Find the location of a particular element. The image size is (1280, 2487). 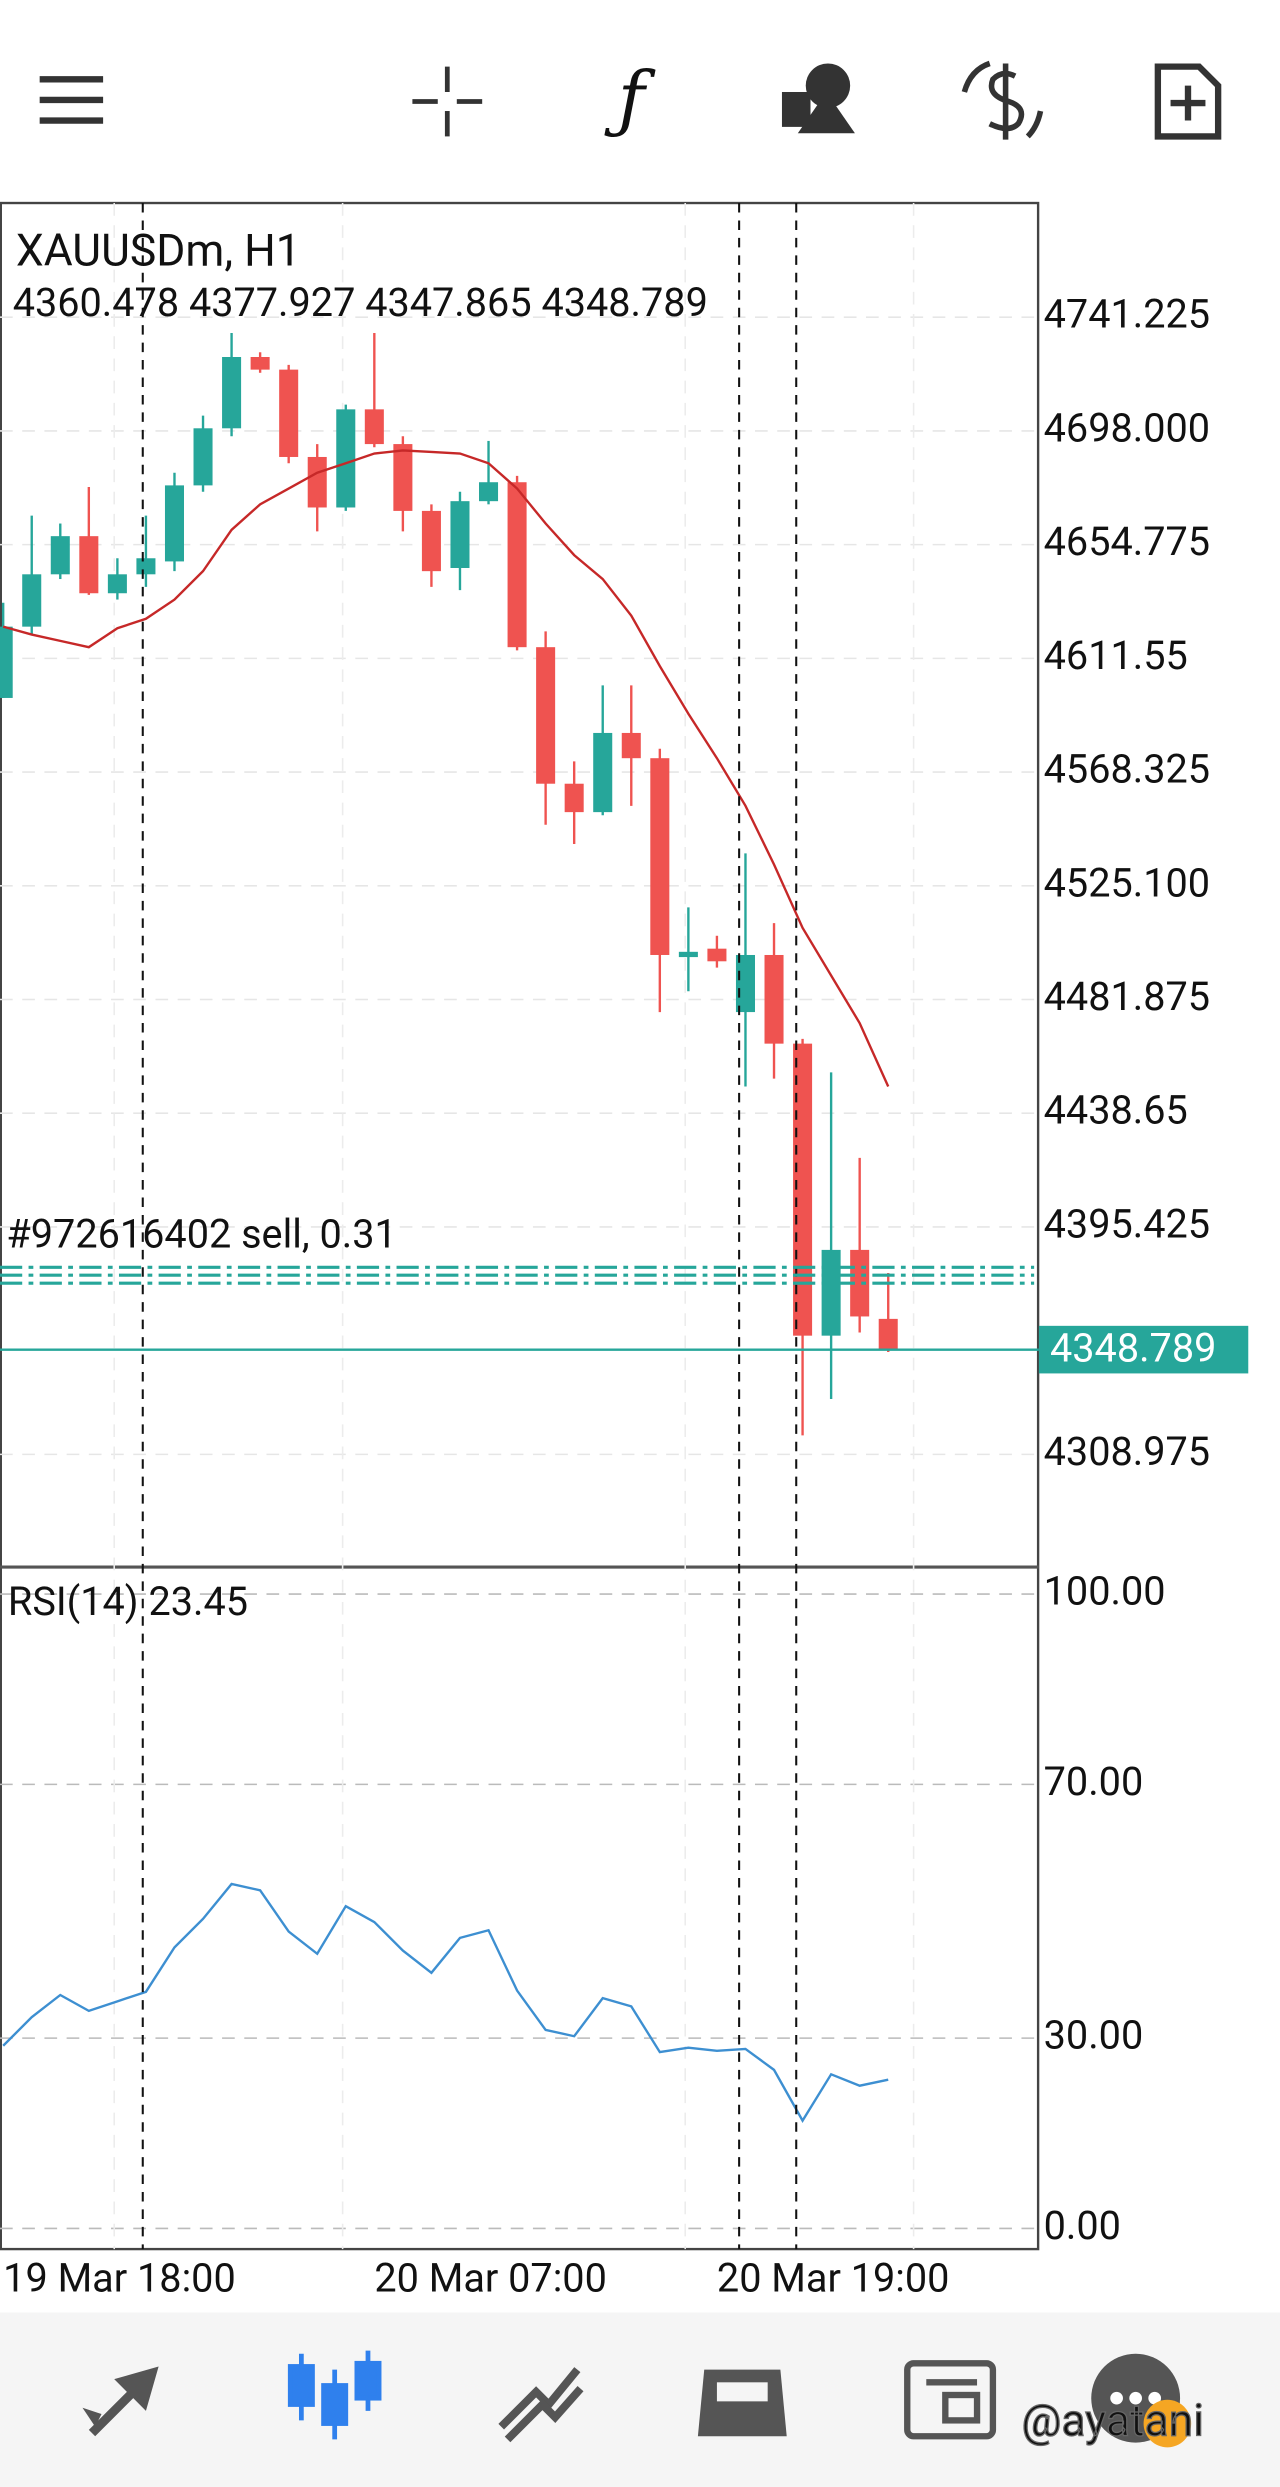

high-value: 4377.927 is located at coordinates (272, 303).